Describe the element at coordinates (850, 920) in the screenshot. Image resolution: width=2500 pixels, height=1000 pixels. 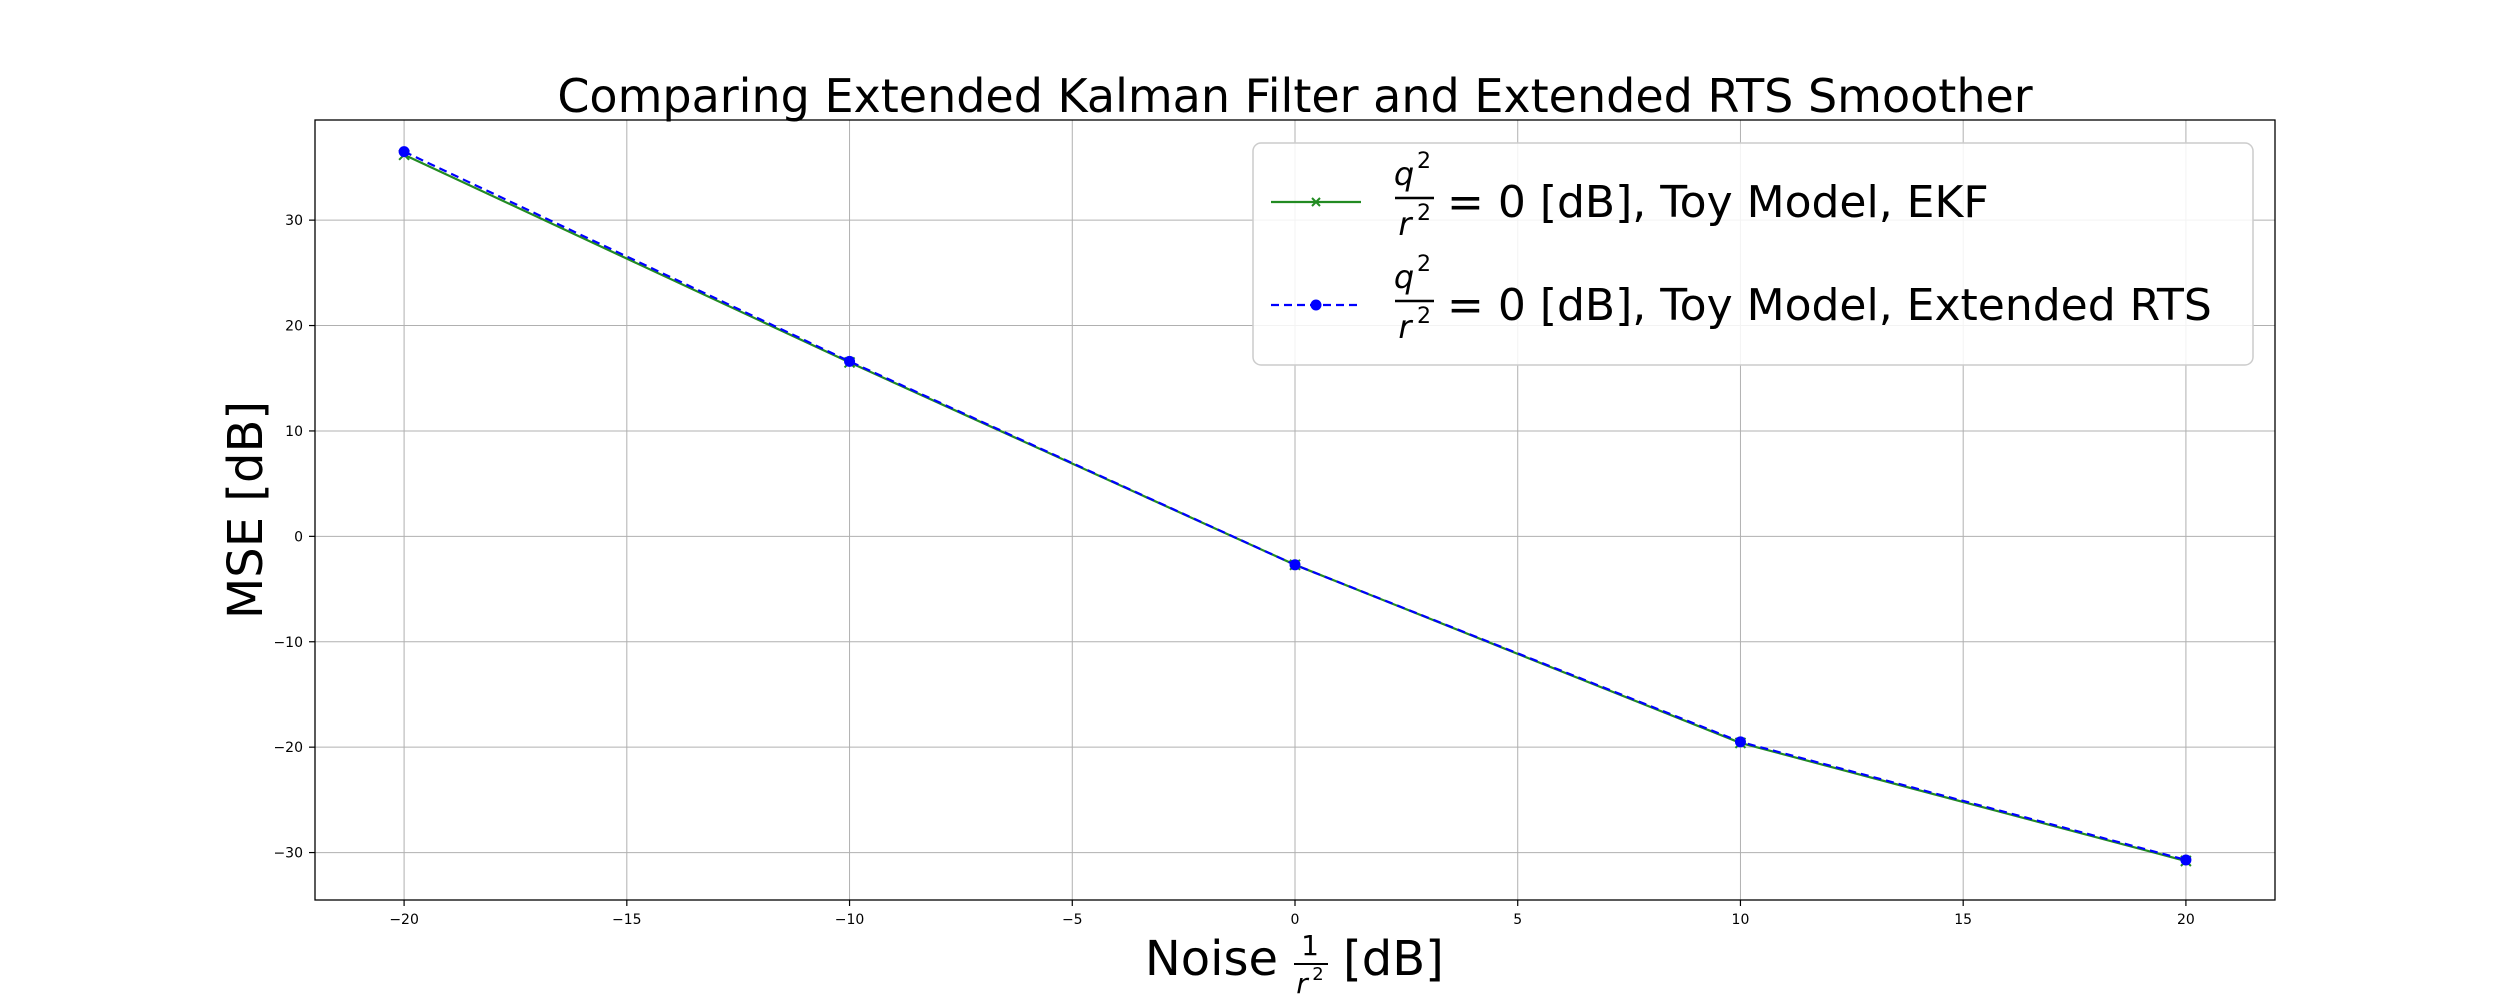
I see `x-tick-label: −10` at that location.